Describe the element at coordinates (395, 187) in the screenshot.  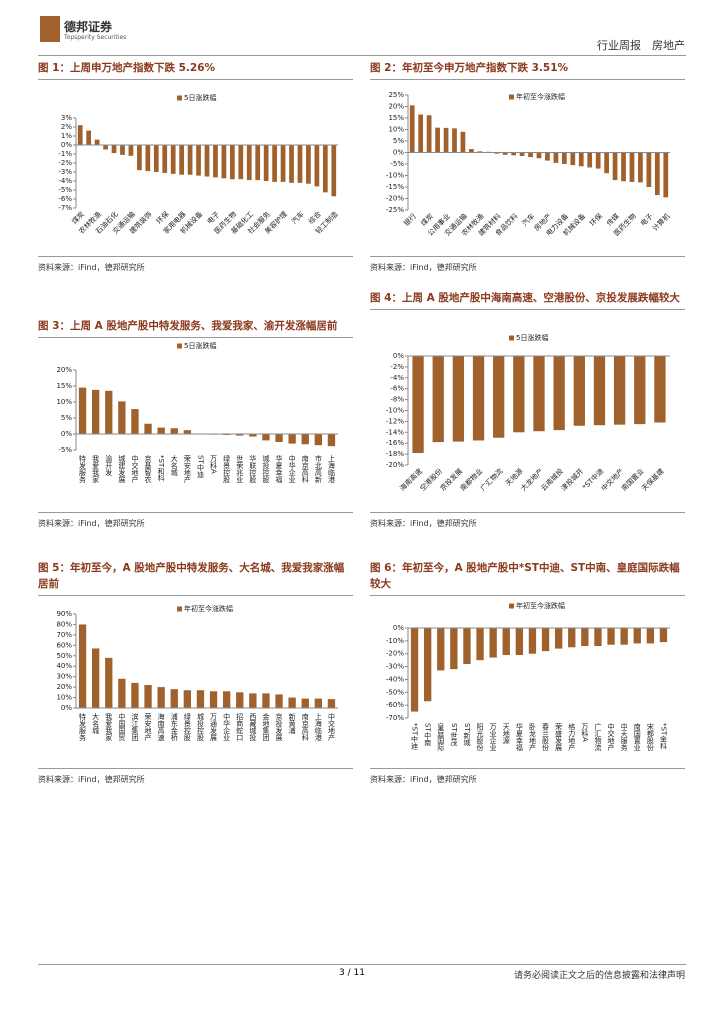
I see `y-tick-label: -15%` at that location.